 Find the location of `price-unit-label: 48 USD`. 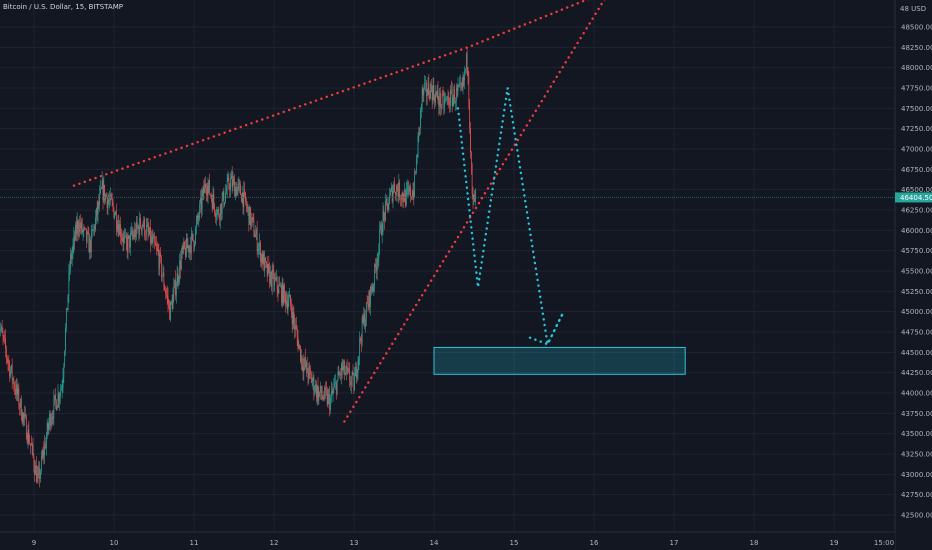

price-unit-label: 48 USD is located at coordinates (913, 9).